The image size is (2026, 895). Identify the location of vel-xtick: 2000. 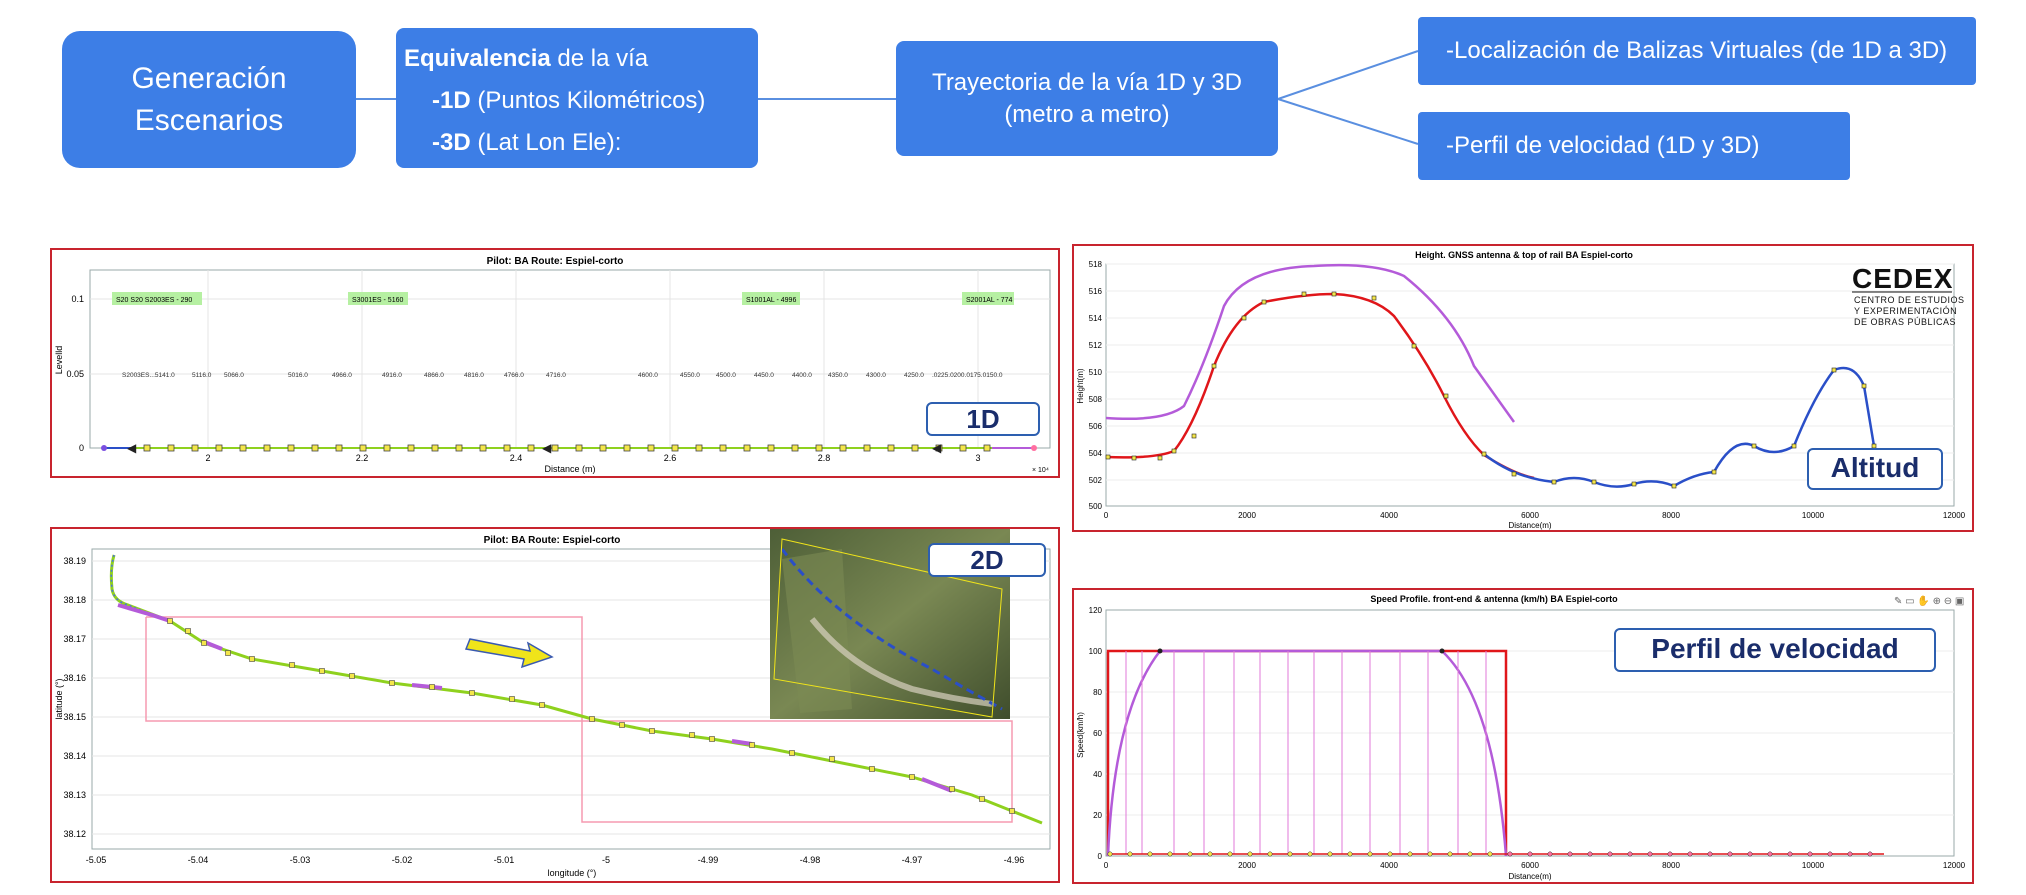
(1247, 865).